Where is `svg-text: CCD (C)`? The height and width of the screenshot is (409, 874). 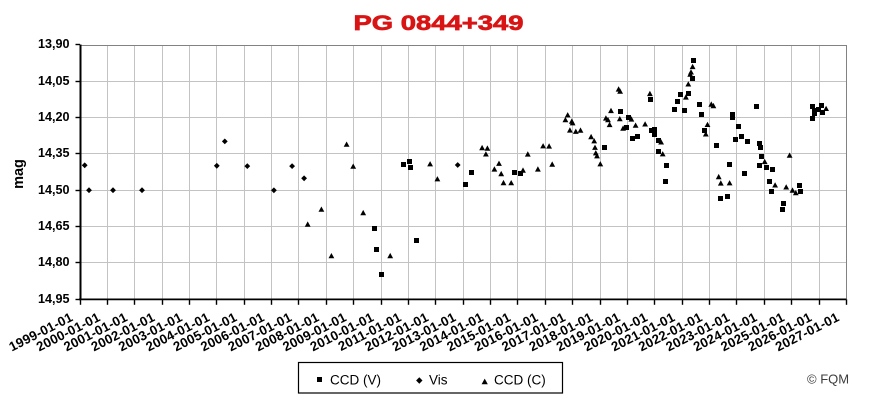 svg-text: CCD (C) is located at coordinates (520, 380).